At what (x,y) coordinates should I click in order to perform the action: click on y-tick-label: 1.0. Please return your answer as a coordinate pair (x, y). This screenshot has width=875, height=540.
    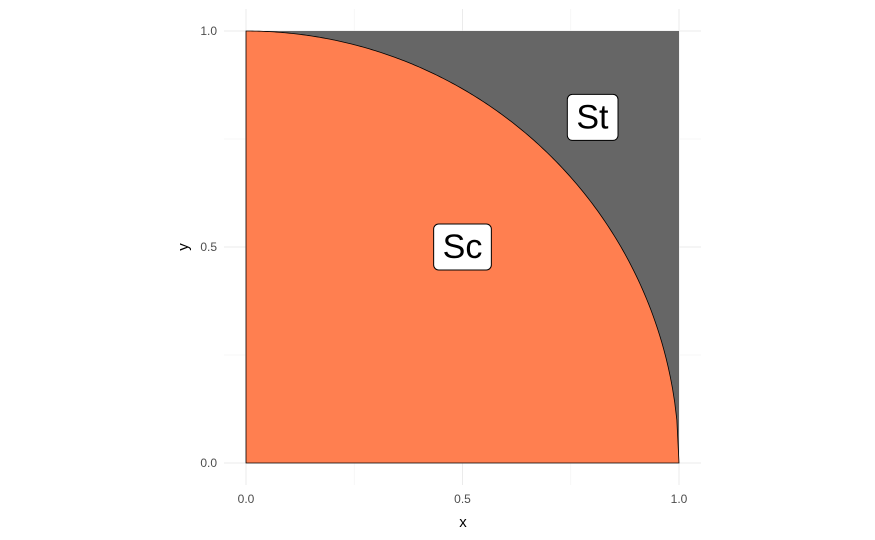
    Looking at the image, I should click on (208, 31).